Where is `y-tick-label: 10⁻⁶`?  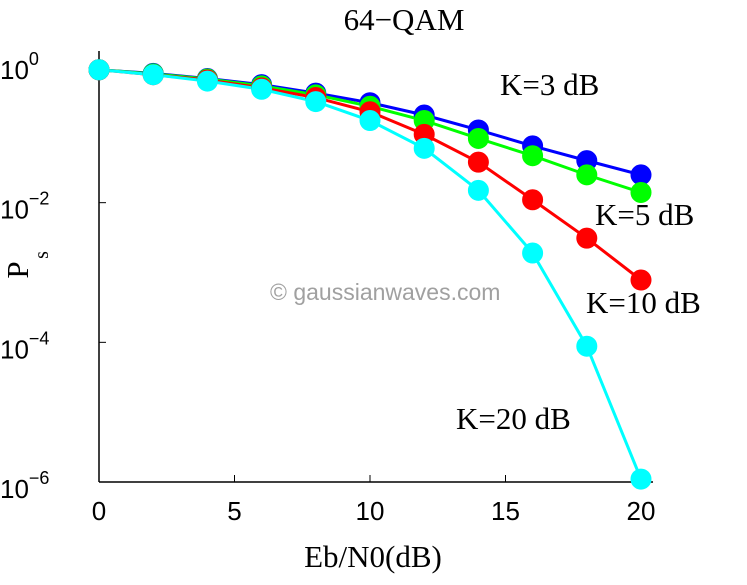 y-tick-label: 10⁻⁶ is located at coordinates (24, 486).